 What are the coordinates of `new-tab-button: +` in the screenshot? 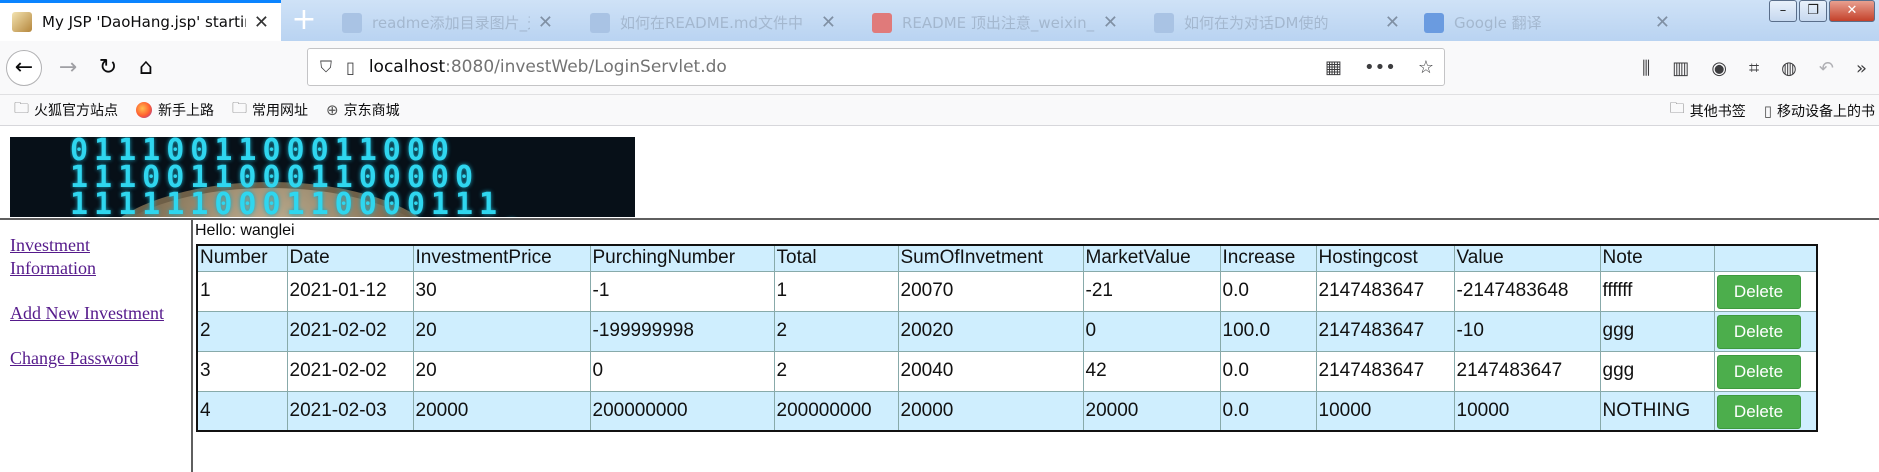 It's located at (304, 19).